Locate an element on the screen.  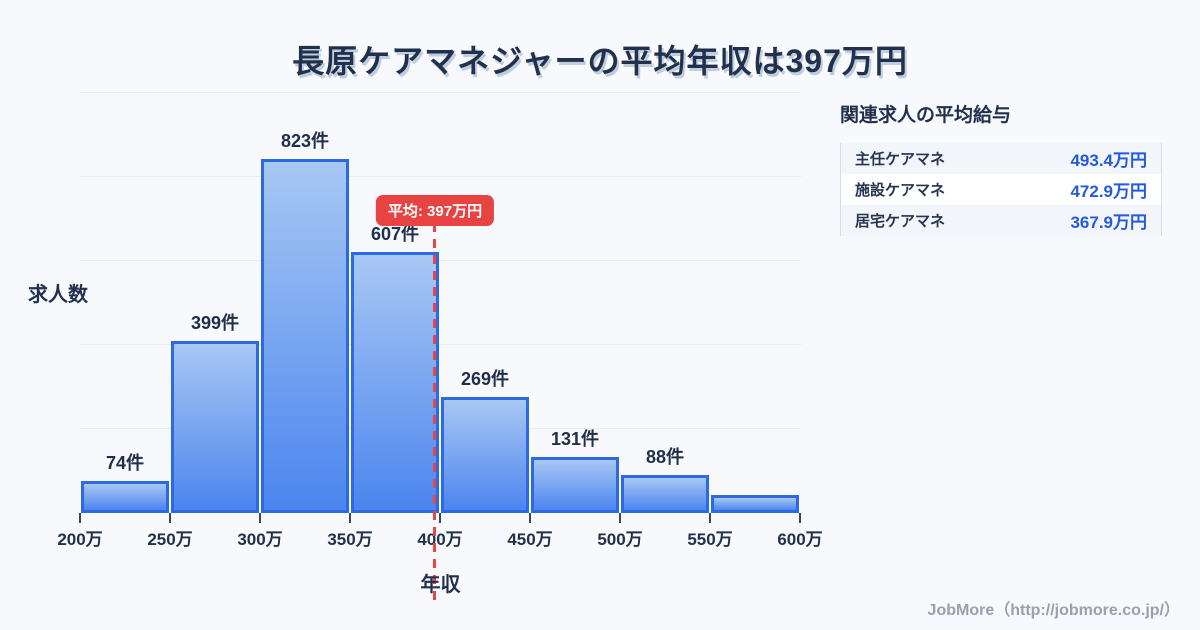
y-axis-title: 求人数 is located at coordinates (58, 295).